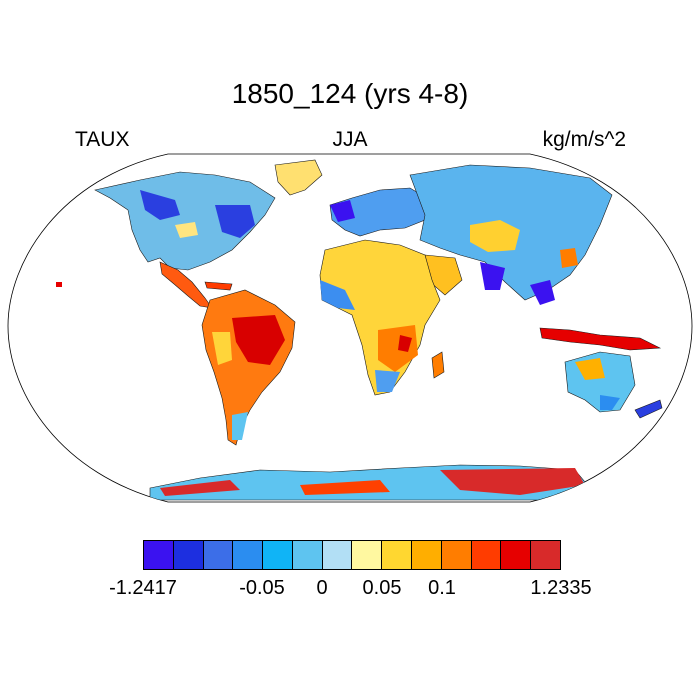 The image size is (700, 700). I want to click on colorbar-tick-label: -0.05, so click(262, 588).